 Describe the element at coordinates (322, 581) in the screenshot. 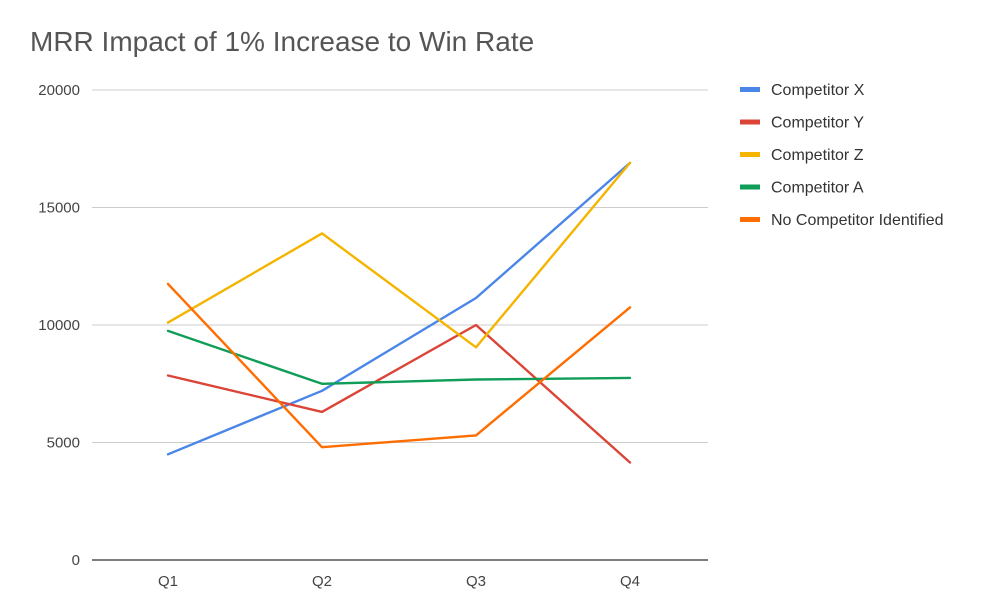

I see `x-tick-label: Q2` at that location.